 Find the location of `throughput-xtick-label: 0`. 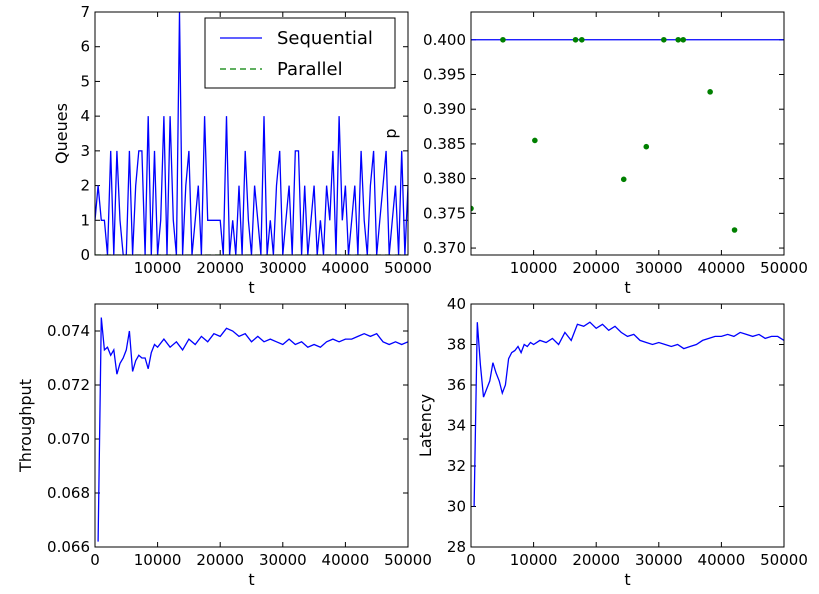

throughput-xtick-label: 0 is located at coordinates (95, 560).